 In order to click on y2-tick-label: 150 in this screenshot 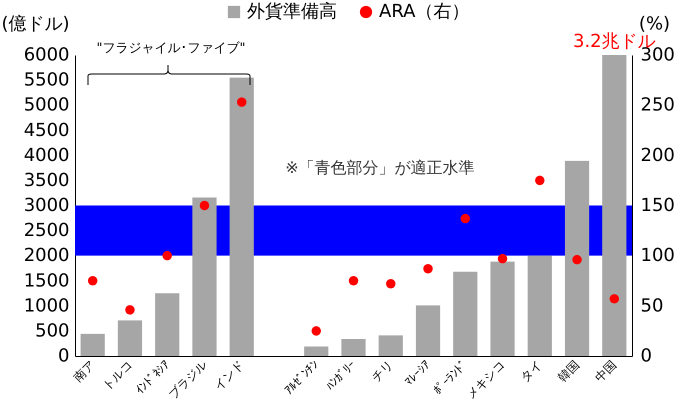, I will do `click(657, 205)`.